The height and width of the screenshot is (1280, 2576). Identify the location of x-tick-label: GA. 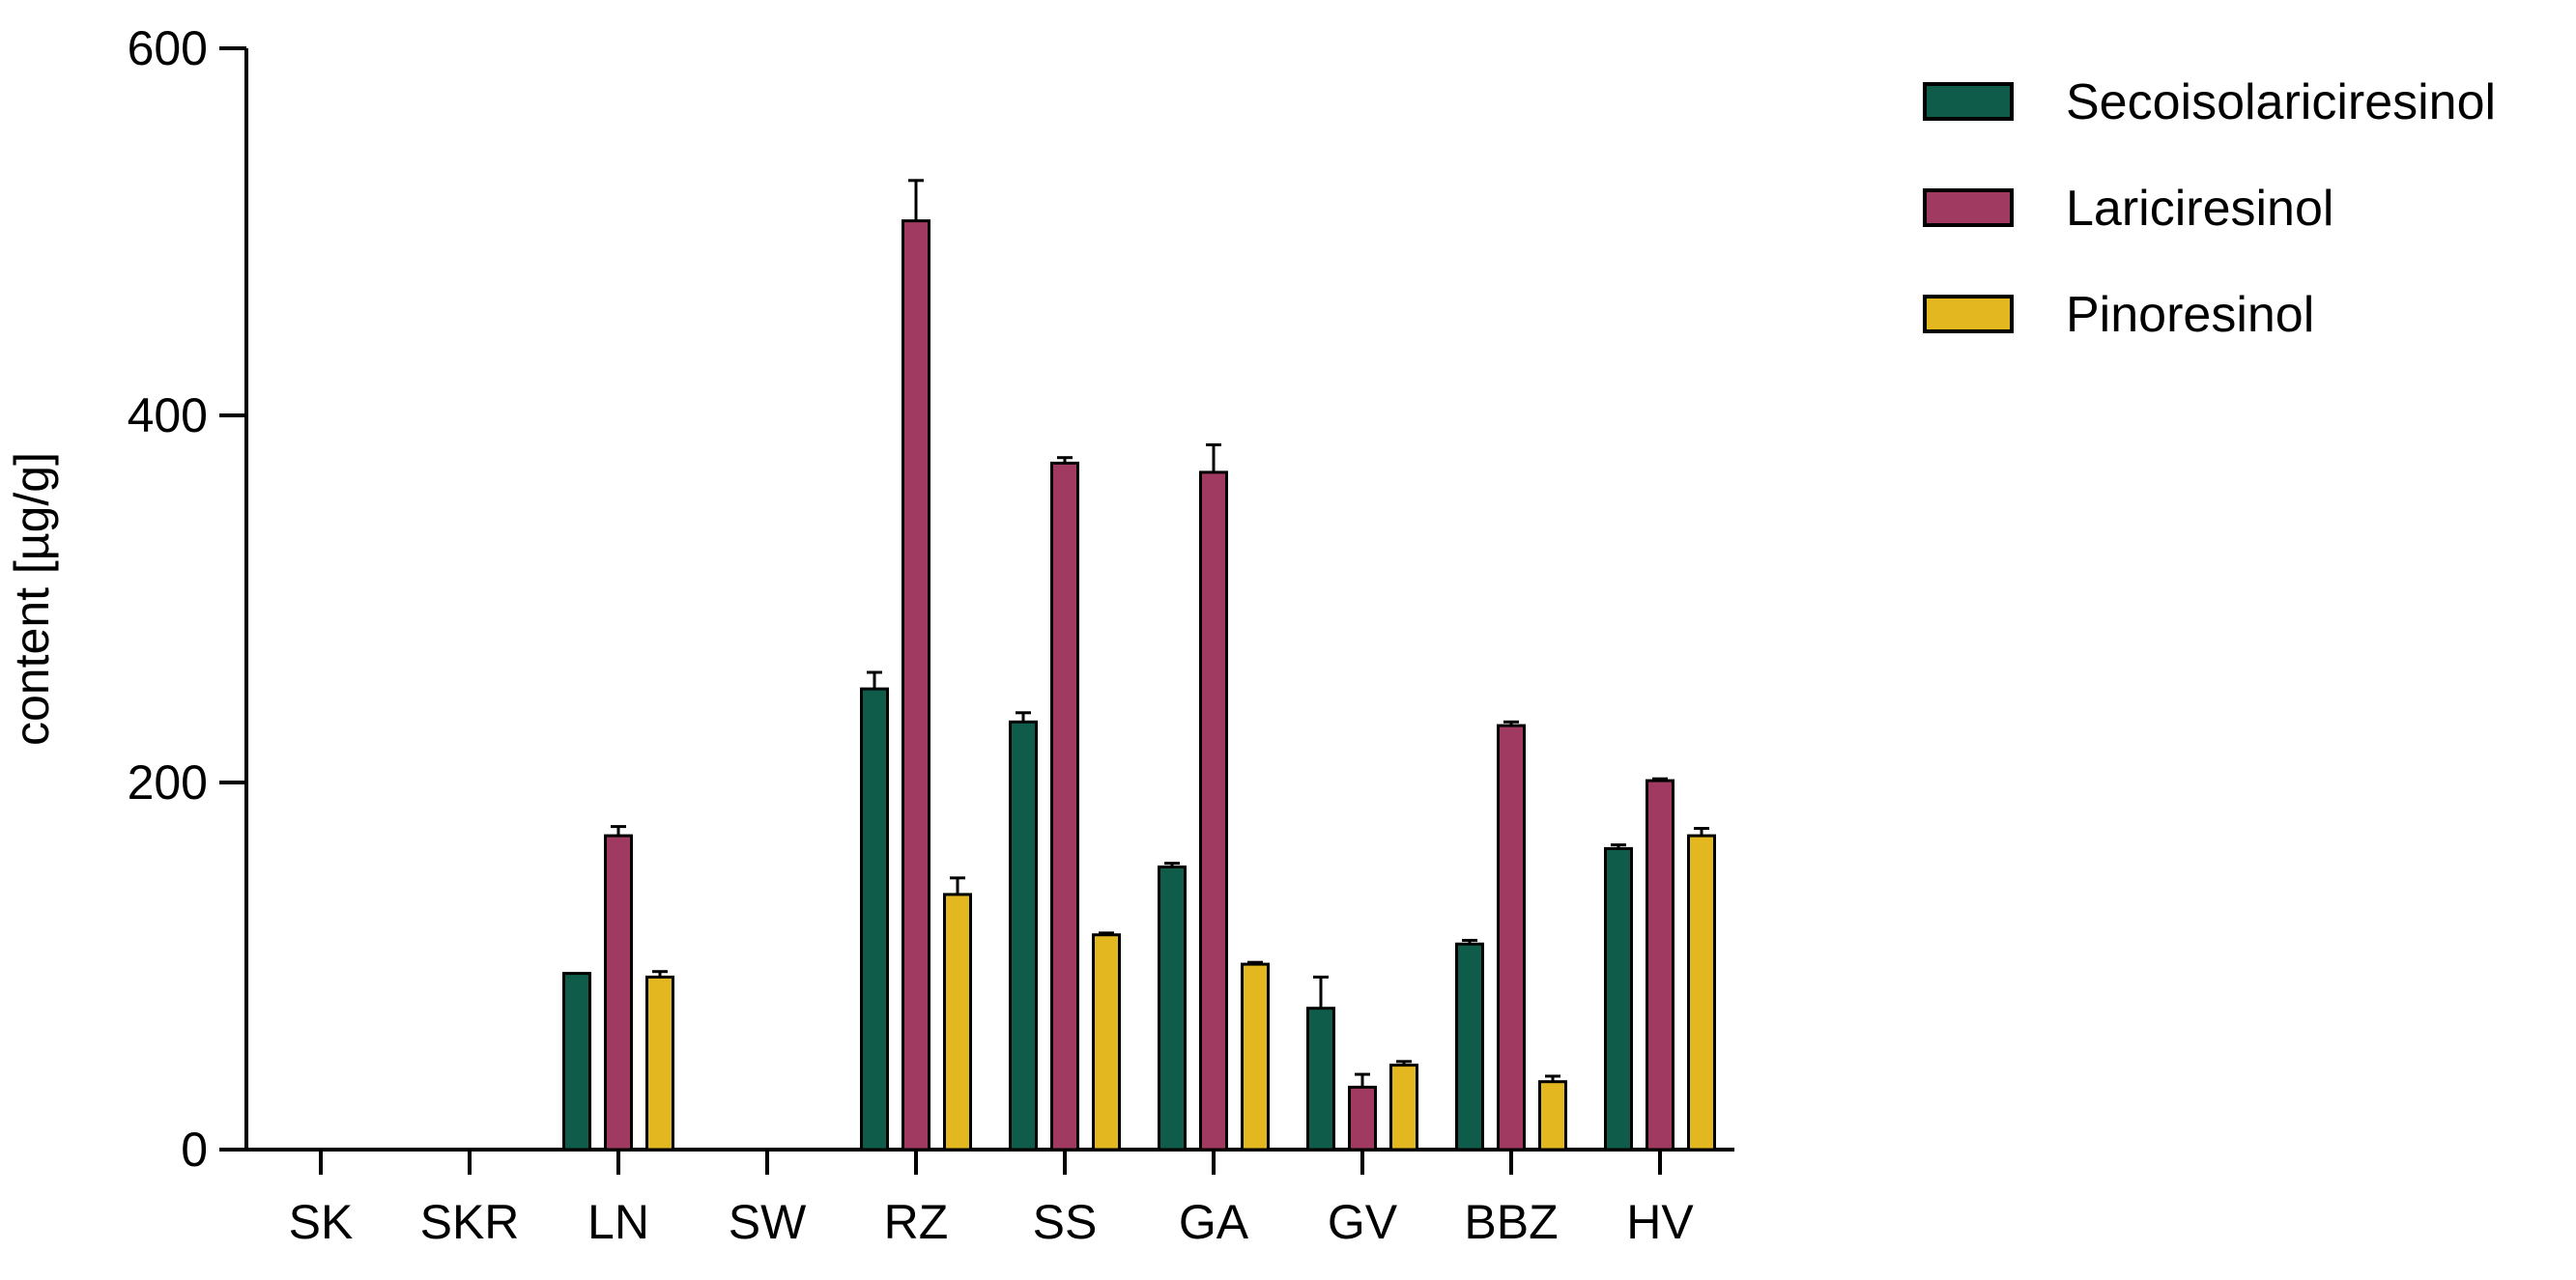
(1214, 1222).